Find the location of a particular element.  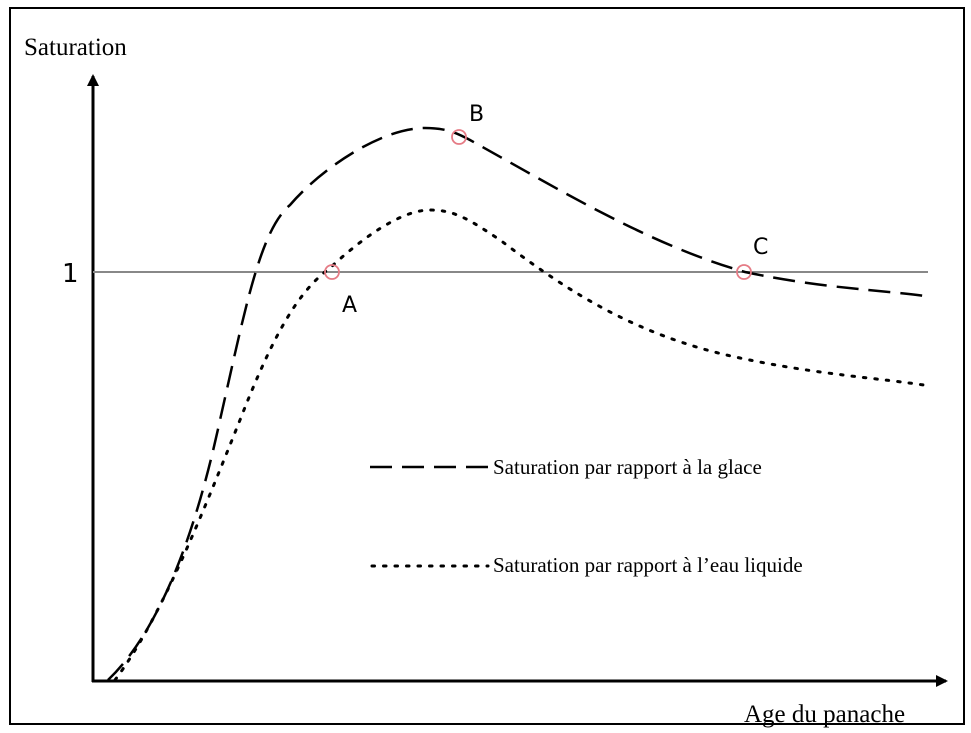

point-label: A is located at coordinates (349, 305).